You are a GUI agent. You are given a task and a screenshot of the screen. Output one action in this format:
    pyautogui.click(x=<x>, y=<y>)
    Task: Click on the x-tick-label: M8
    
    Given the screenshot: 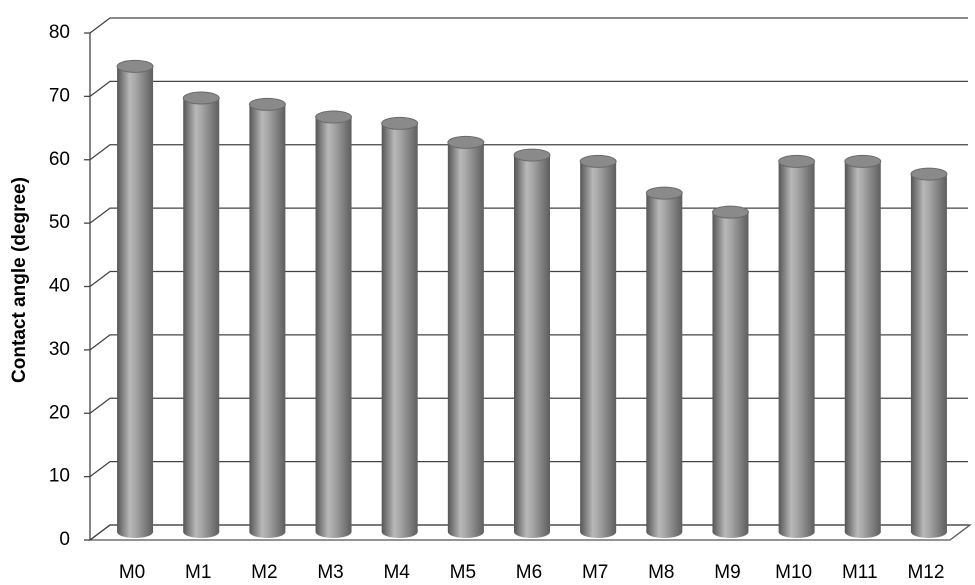 What is the action you would take?
    pyautogui.click(x=661, y=572)
    